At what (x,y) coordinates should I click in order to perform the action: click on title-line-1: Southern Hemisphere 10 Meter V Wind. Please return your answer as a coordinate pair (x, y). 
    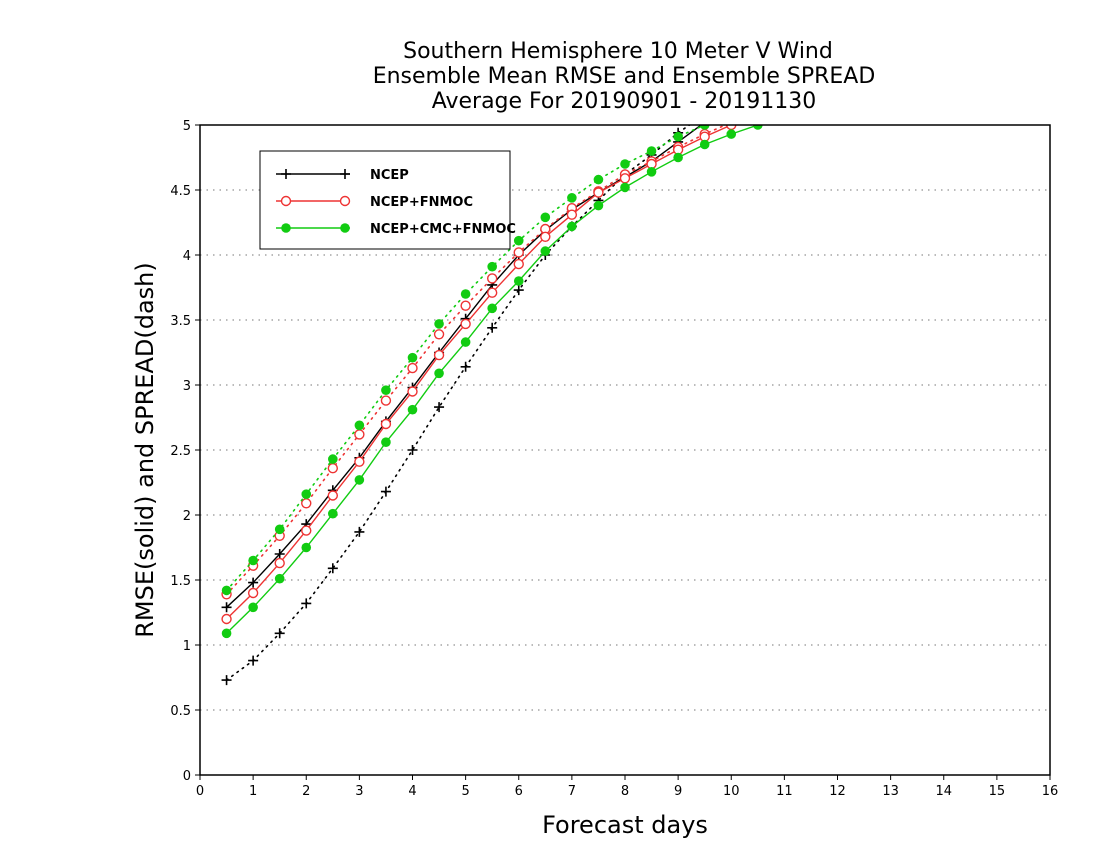
    Looking at the image, I should click on (618, 51).